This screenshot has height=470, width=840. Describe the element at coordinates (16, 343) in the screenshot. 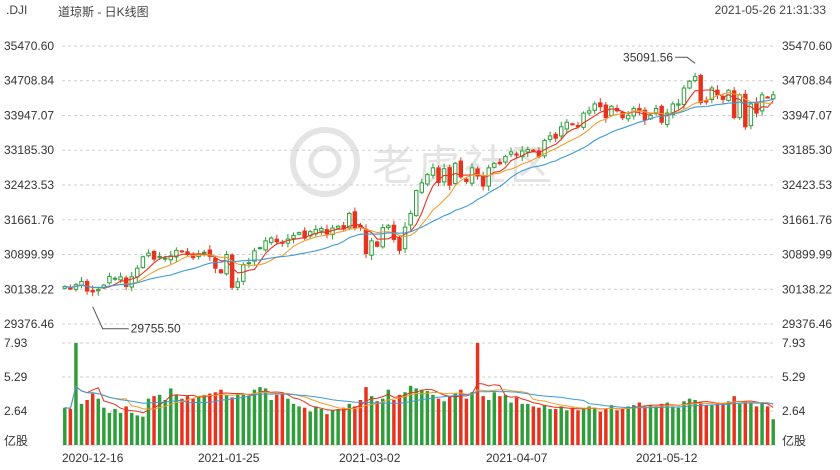

I see `volume-tick-left: 7.93` at that location.